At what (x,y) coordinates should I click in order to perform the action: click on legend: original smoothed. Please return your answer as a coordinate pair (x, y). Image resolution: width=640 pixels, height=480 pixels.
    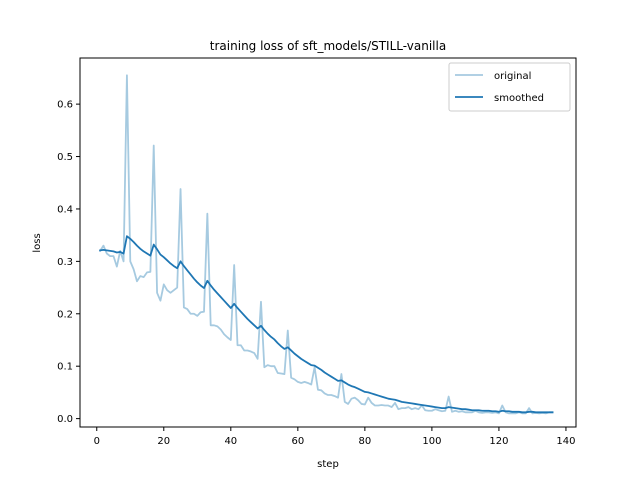
    Looking at the image, I should click on (509, 87).